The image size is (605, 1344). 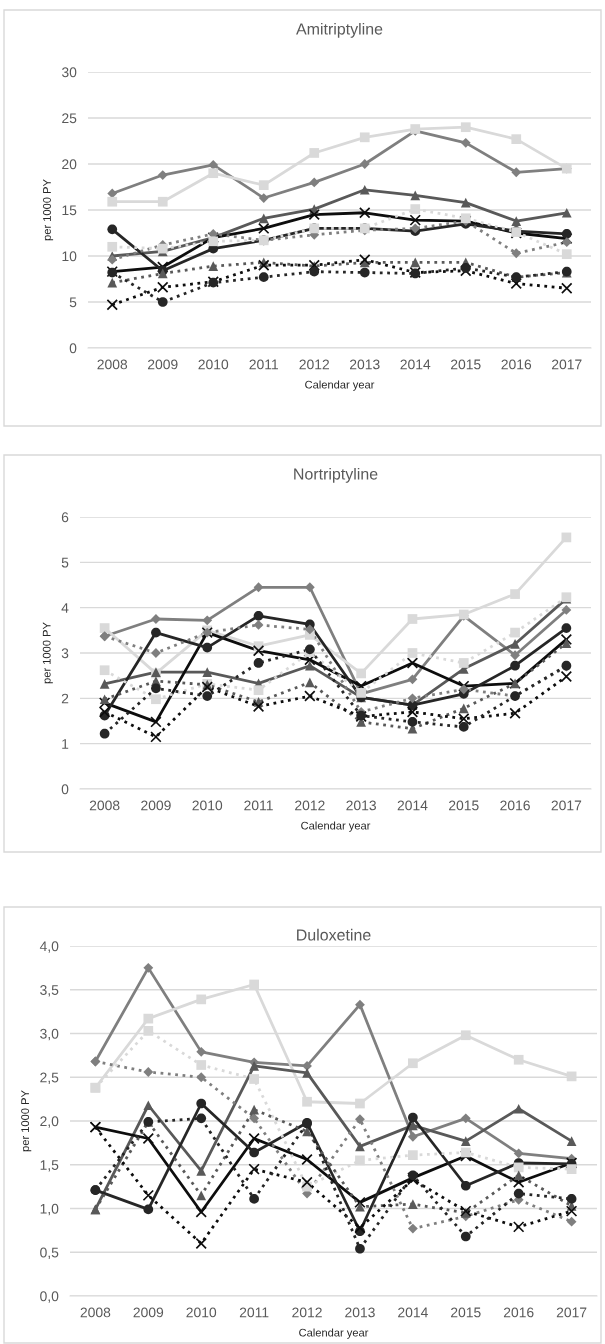 I want to click on y-tick-label: 3,0, so click(x=49, y=1034).